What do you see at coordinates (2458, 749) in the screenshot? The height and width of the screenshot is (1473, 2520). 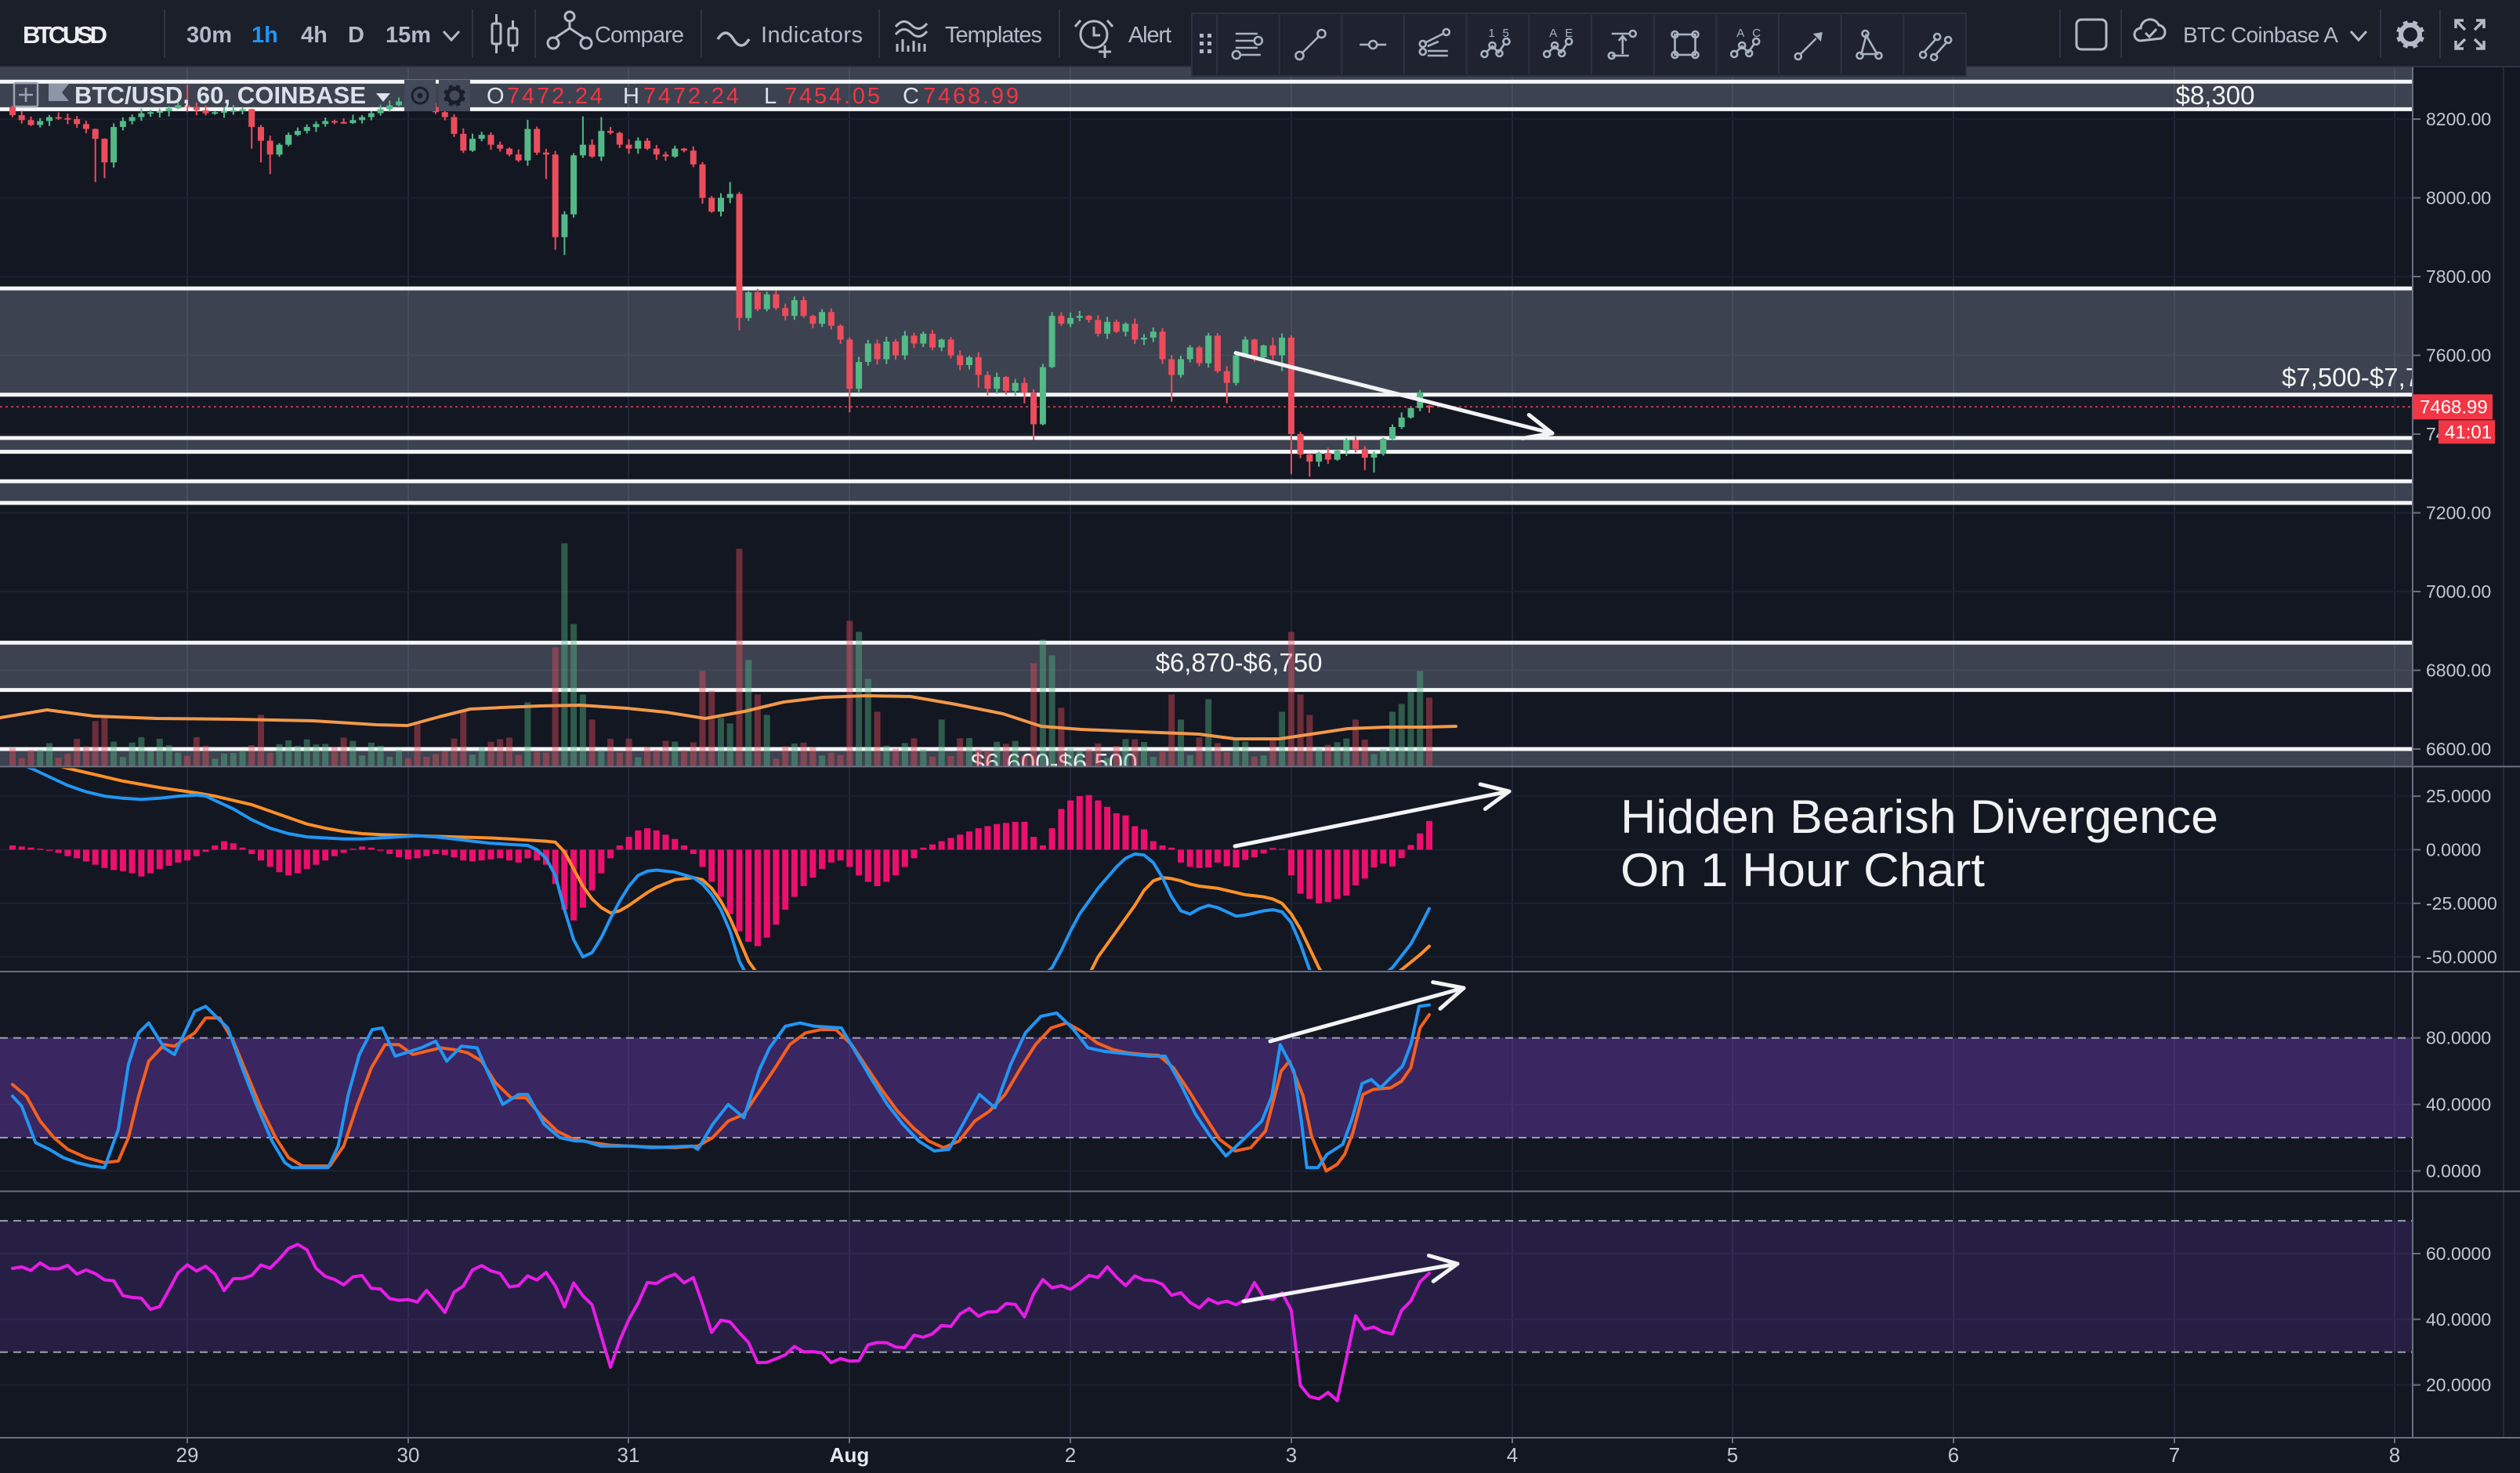 I see `svg-text: 6600.00` at bounding box center [2458, 749].